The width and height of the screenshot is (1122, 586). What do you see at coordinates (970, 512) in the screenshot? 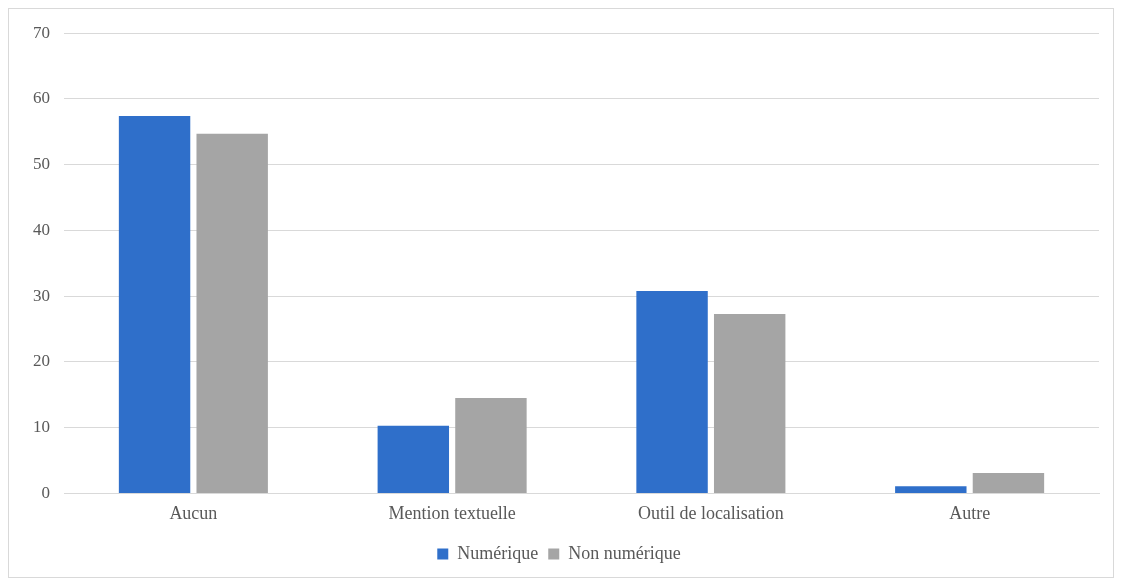
I see `x-tick-label: Autre` at bounding box center [970, 512].